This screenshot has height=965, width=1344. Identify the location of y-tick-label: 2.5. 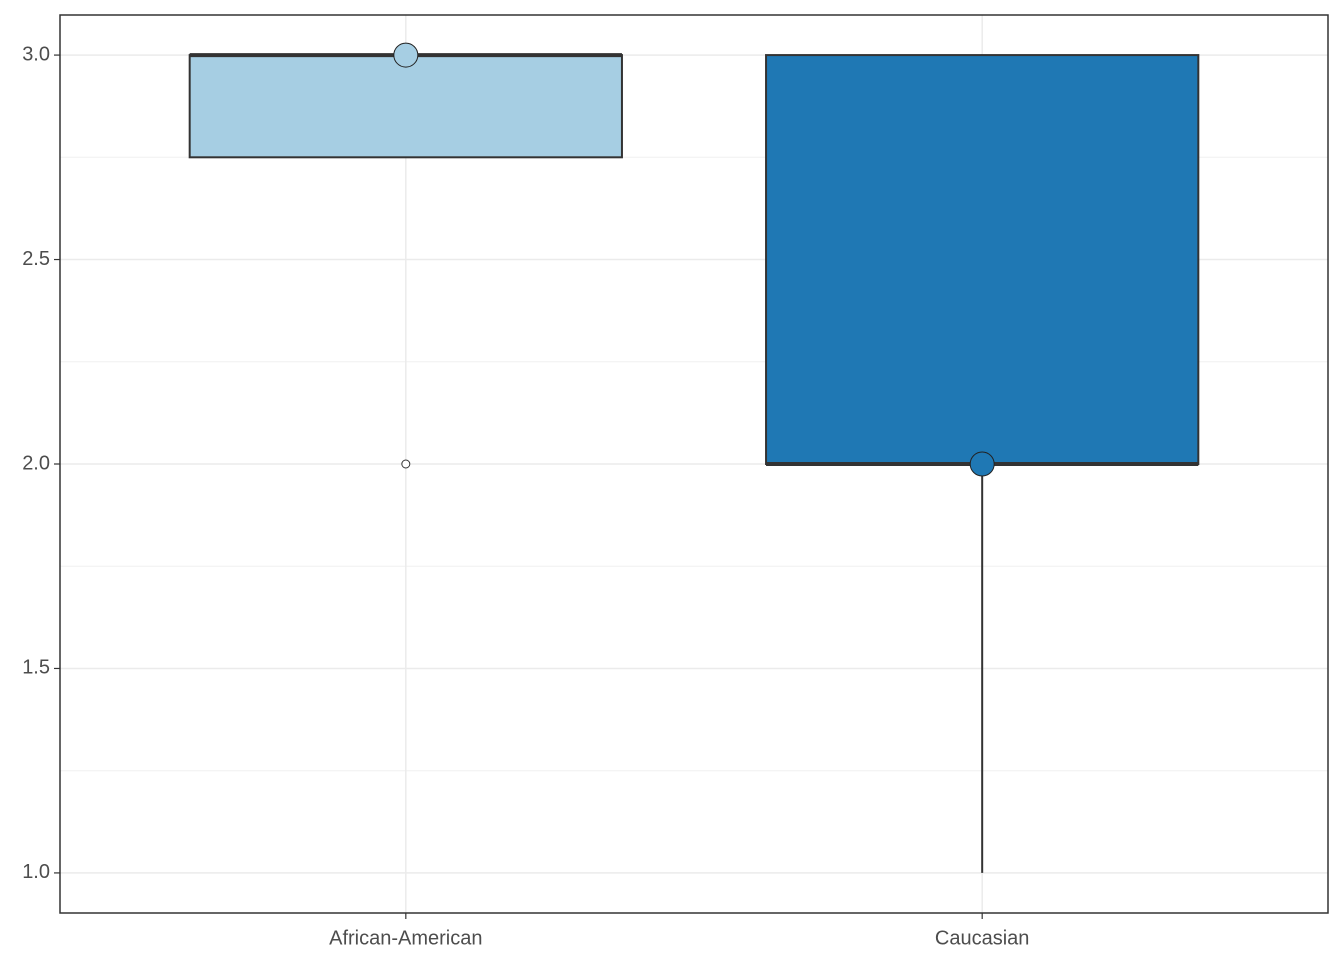
(36, 259).